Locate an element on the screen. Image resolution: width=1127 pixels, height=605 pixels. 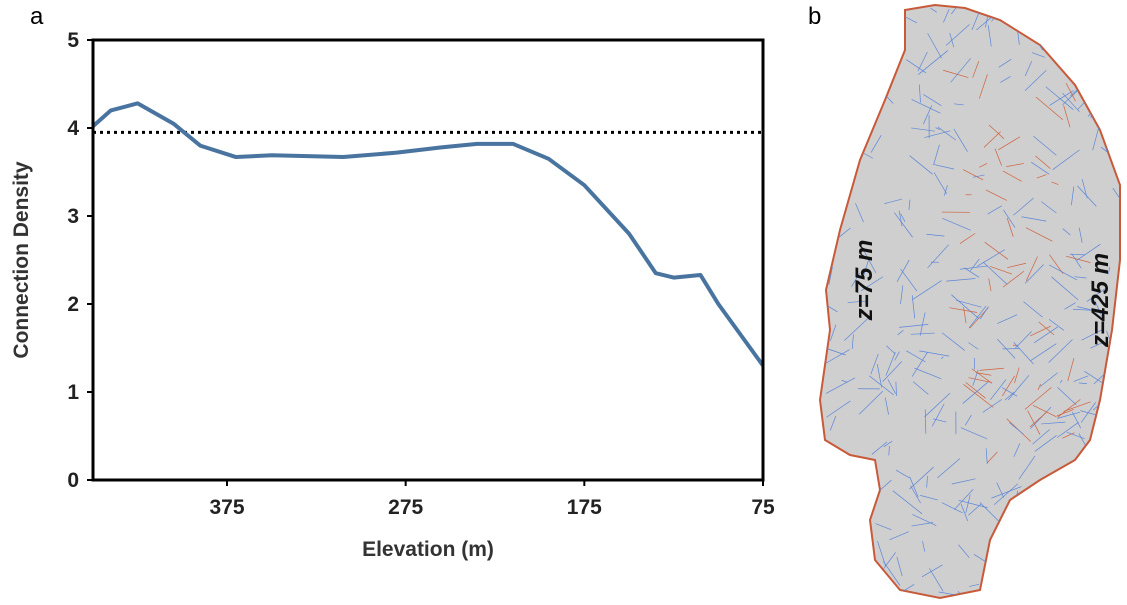
panel-label: b is located at coordinates (814, 16).